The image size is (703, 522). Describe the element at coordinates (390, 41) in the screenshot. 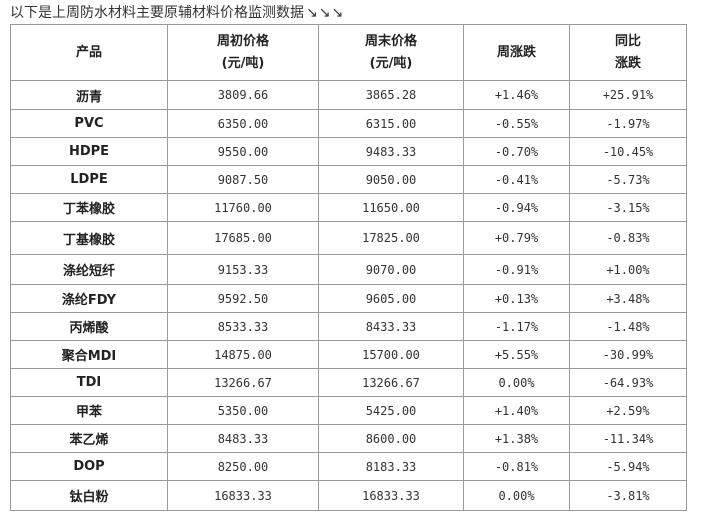

I see `header-end-price-label: 周末价格` at that location.